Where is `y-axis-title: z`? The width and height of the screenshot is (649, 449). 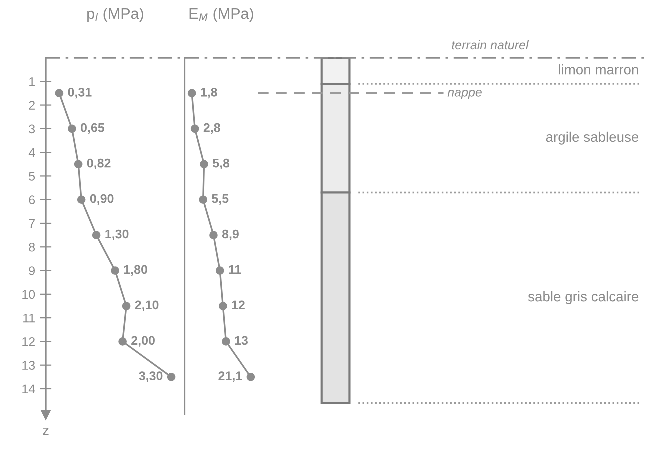 y-axis-title: z is located at coordinates (46, 432).